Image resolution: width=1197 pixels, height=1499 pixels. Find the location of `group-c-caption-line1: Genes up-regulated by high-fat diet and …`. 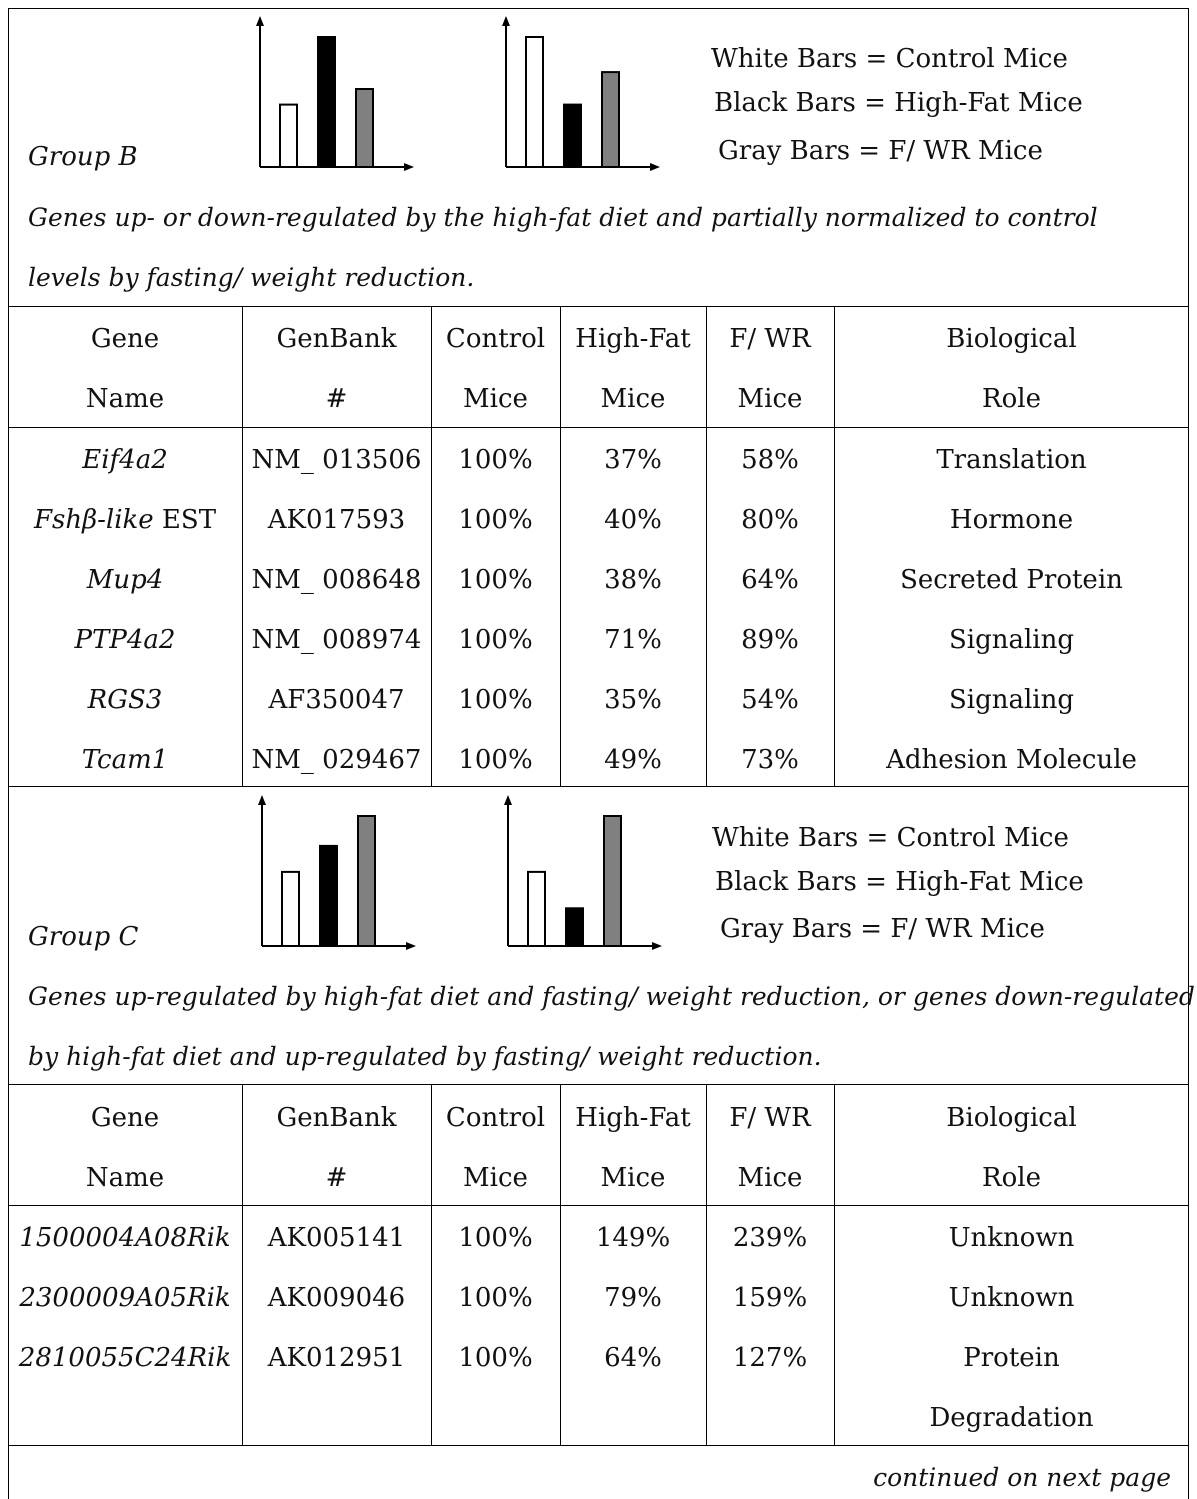

group-c-caption-line1: Genes up-regulated by high-fat diet and … is located at coordinates (611, 996).